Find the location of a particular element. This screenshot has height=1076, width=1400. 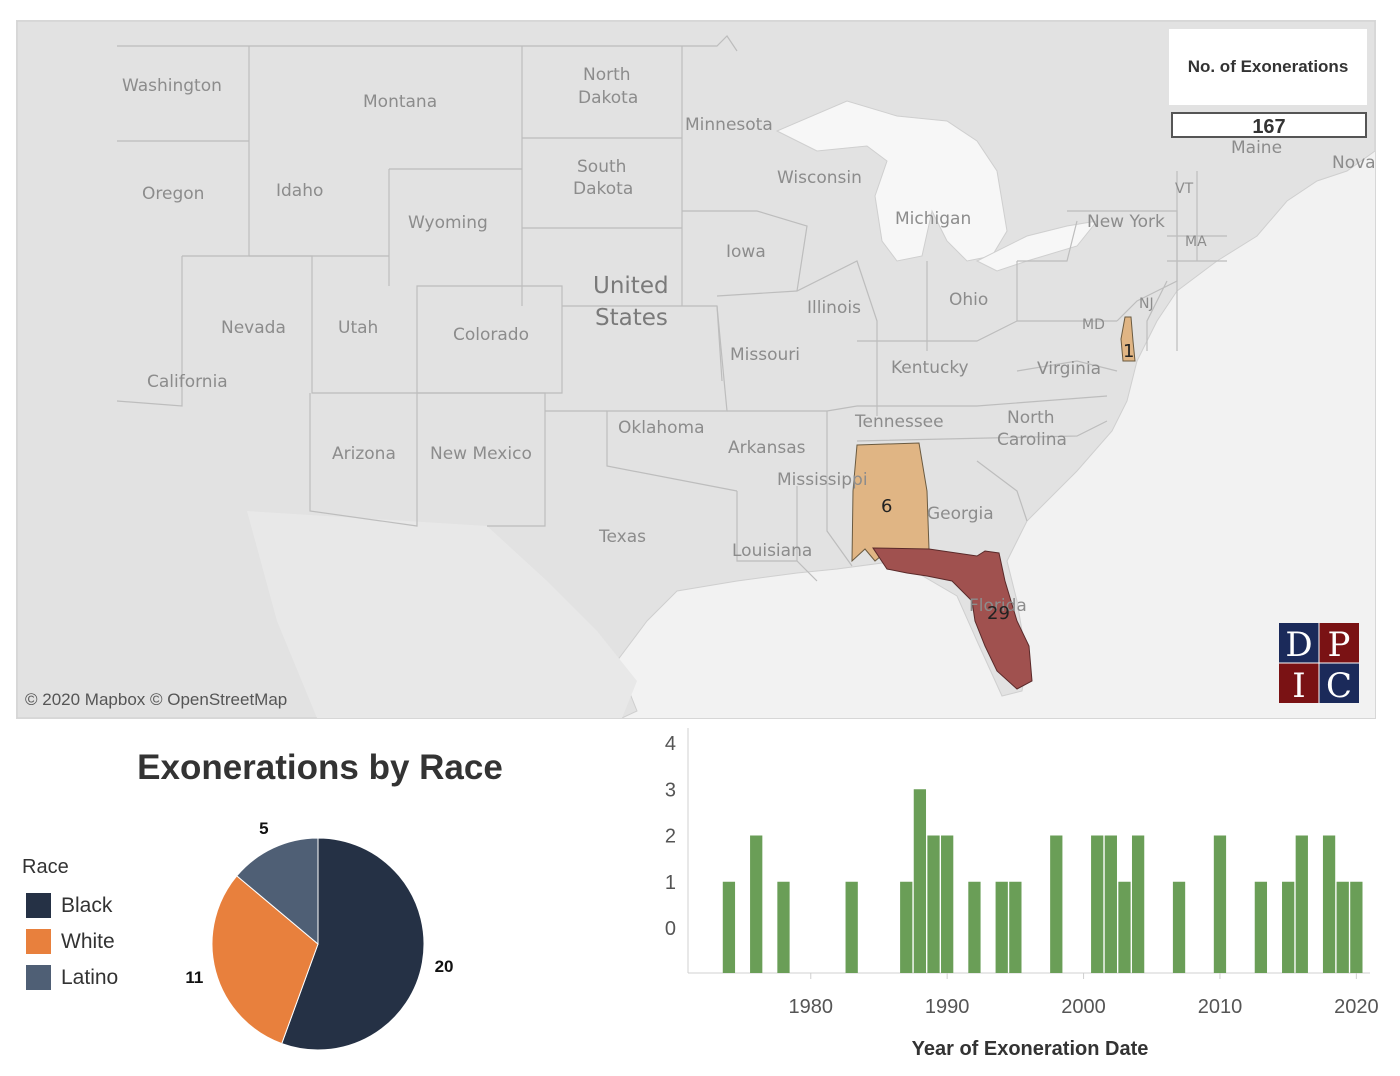

legend-swatch-latino is located at coordinates (38, 977).